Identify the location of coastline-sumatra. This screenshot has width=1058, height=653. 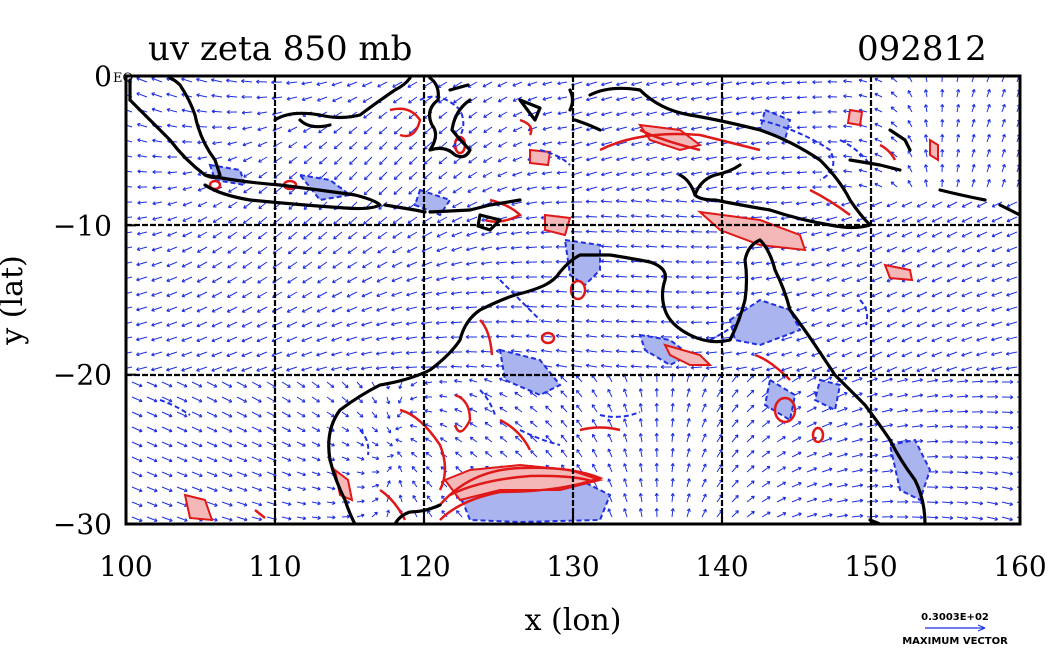
(175, 128).